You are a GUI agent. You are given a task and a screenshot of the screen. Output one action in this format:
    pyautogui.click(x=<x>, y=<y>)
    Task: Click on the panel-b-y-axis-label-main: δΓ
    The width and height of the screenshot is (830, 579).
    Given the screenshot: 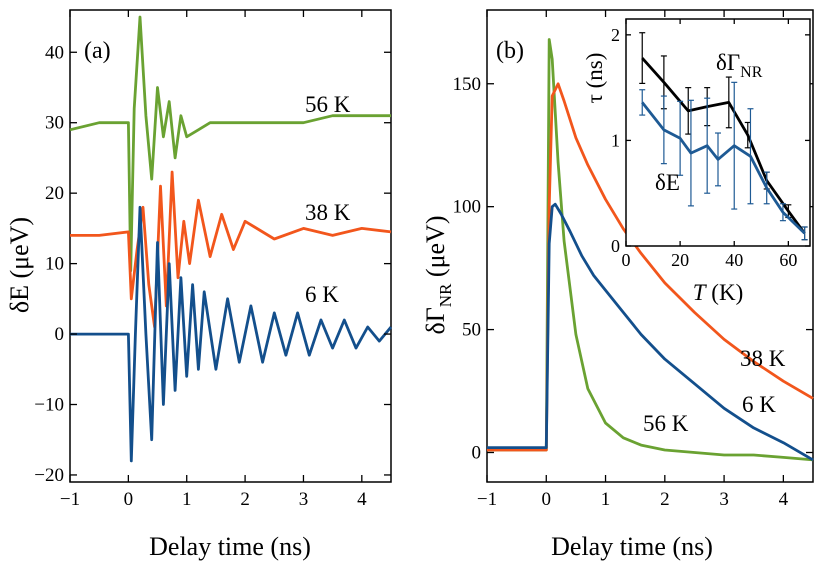 What is the action you would take?
    pyautogui.click(x=435, y=320)
    